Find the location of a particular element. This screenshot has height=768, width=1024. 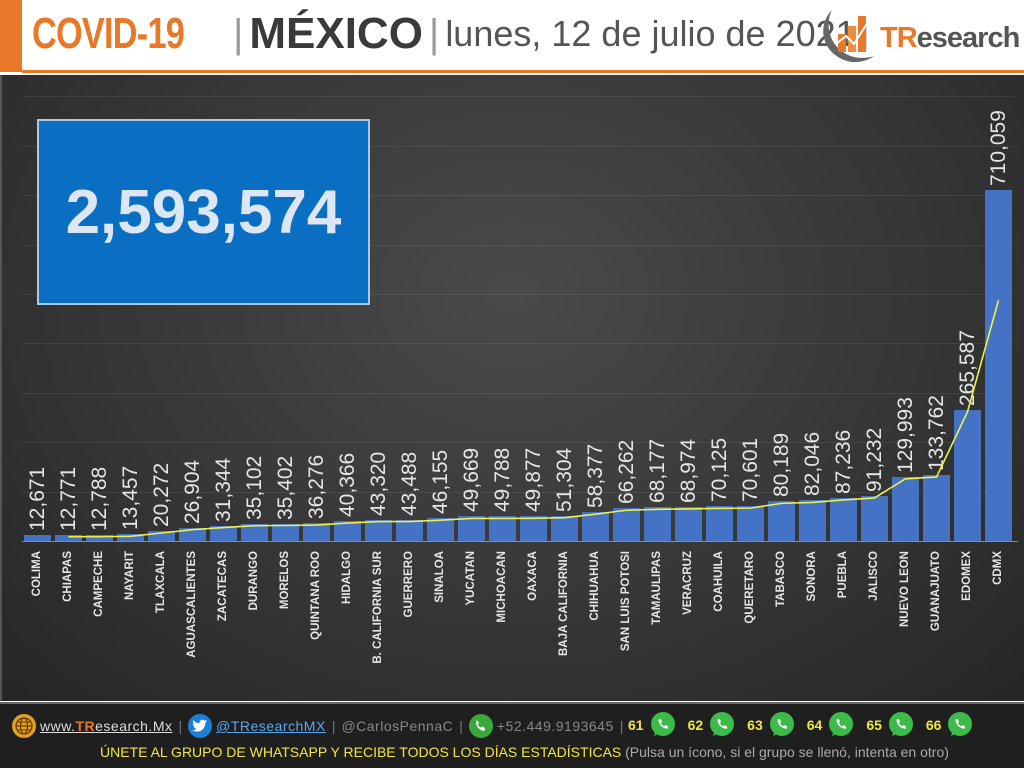

group-number: 63 is located at coordinates (755, 725).